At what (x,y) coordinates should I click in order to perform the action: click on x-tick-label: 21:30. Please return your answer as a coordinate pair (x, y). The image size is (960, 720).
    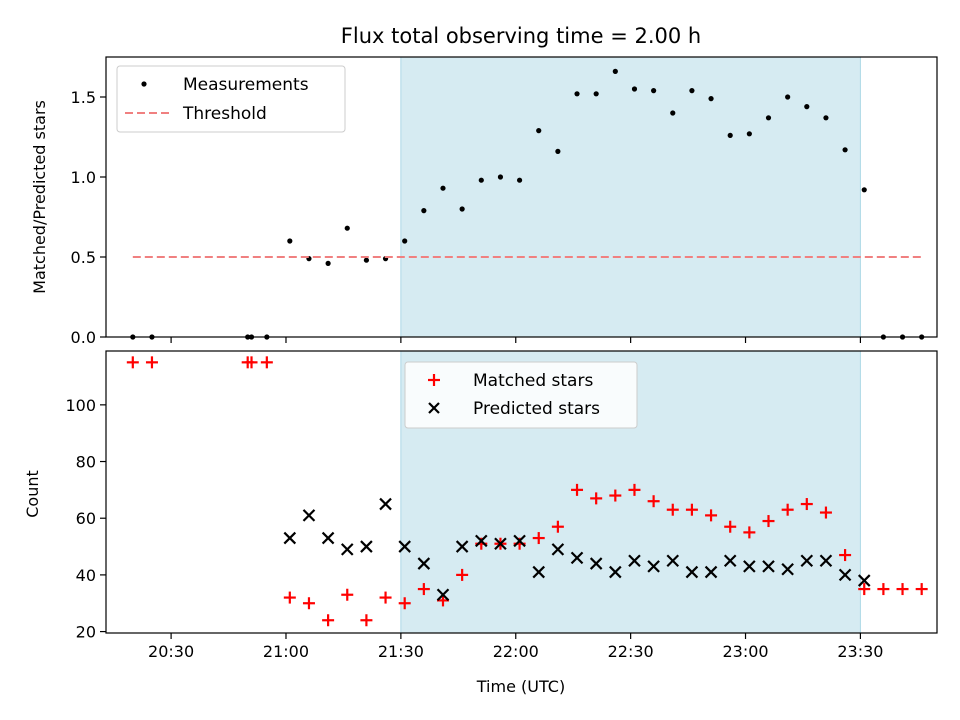
    Looking at the image, I should click on (401, 651).